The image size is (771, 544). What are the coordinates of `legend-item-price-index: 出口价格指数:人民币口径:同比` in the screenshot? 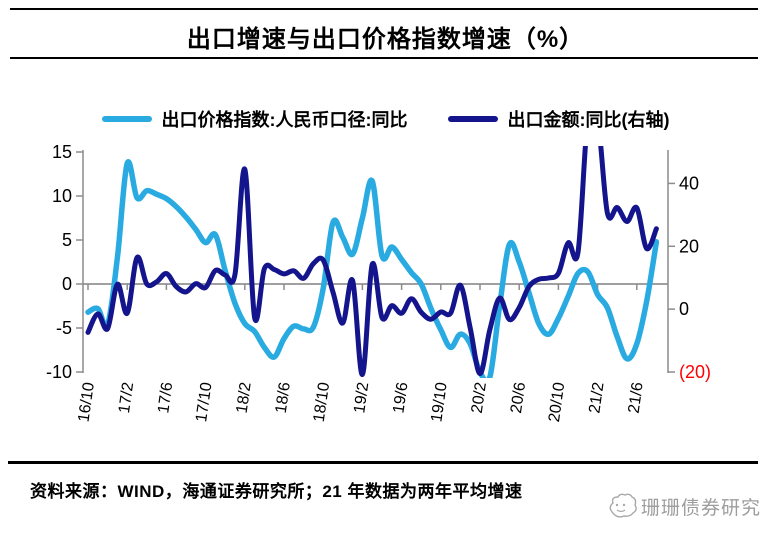 It's located at (254, 119).